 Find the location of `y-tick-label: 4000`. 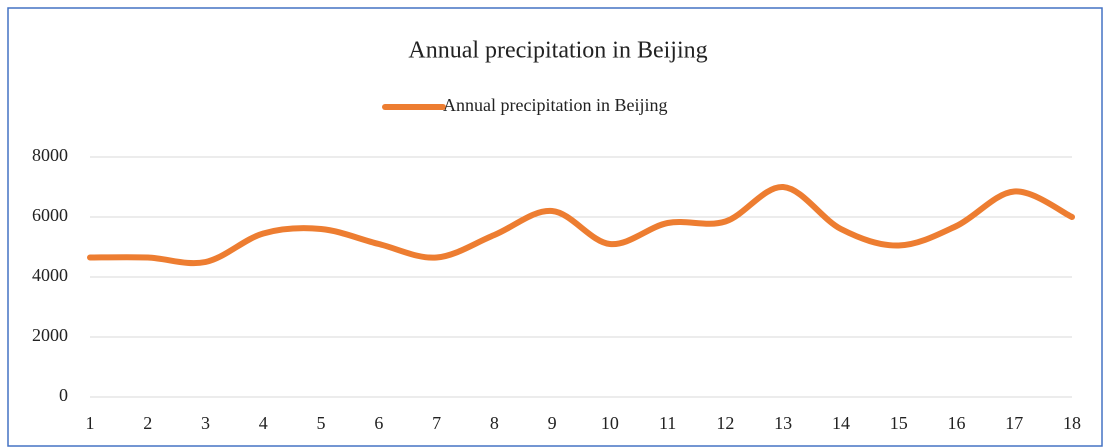

y-tick-label: 4000 is located at coordinates (50, 275).